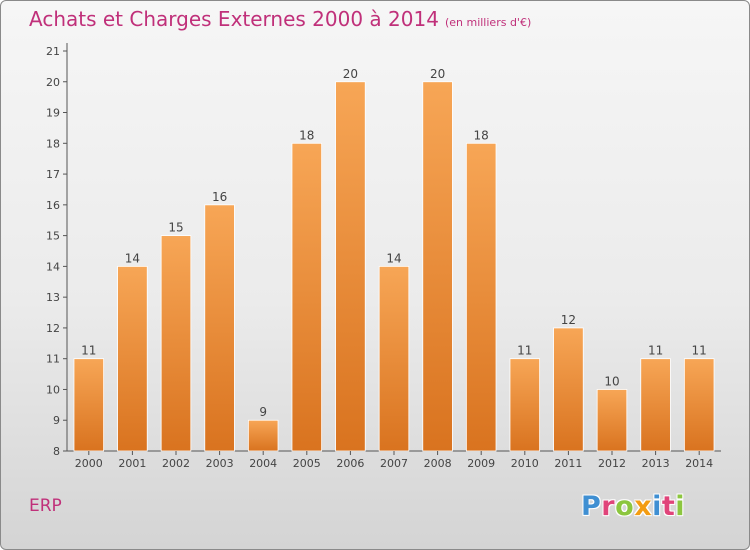 The image size is (750, 550). What do you see at coordinates (220, 463) in the screenshot?
I see `x-tick-label: 2003` at bounding box center [220, 463].